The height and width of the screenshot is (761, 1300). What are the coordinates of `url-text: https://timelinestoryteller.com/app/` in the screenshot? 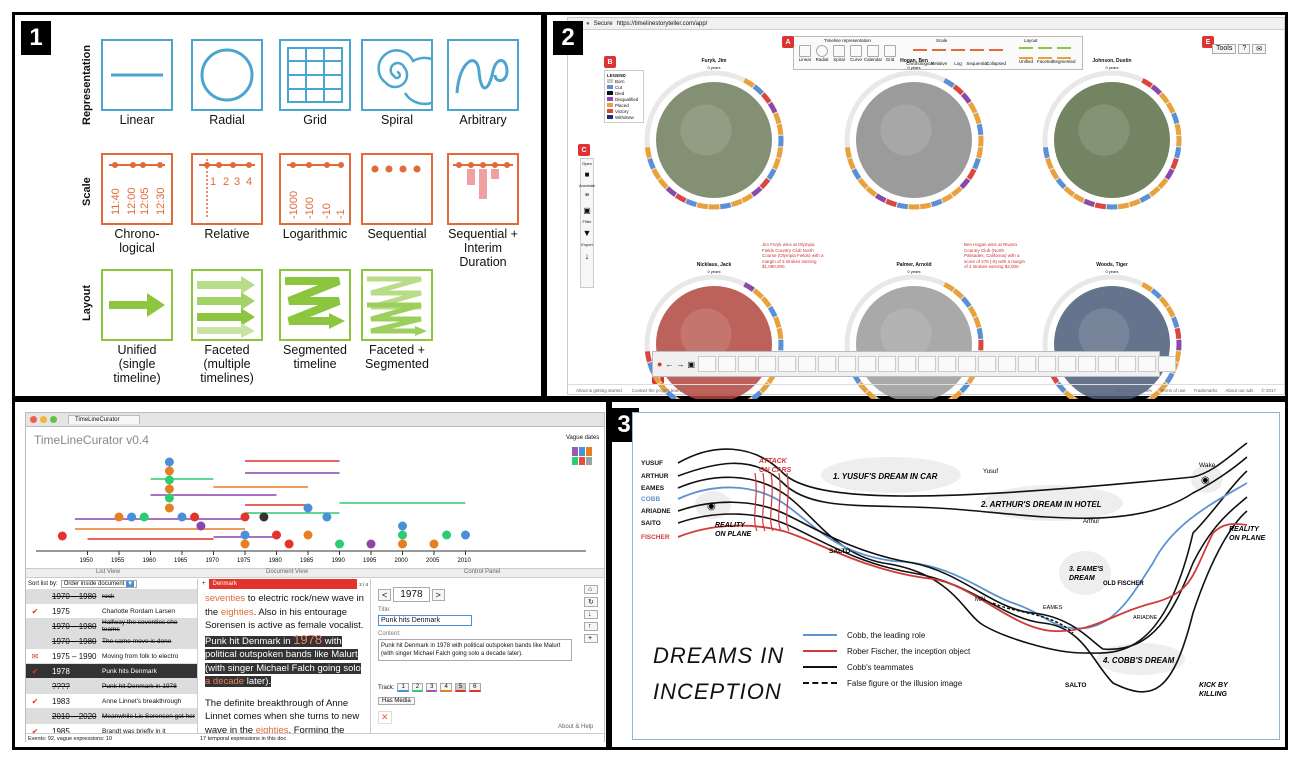 It's located at (662, 23).